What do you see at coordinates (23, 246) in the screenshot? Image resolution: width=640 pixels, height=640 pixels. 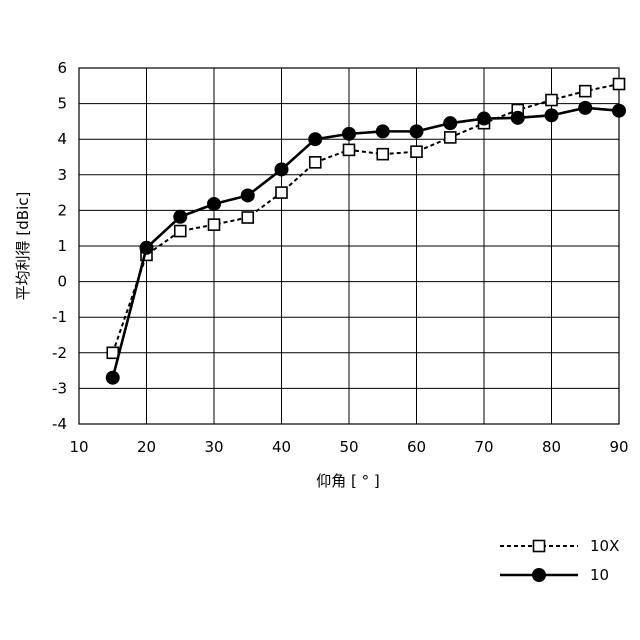 I see `y-axis-title: 平均利得 [dBic]` at bounding box center [23, 246].